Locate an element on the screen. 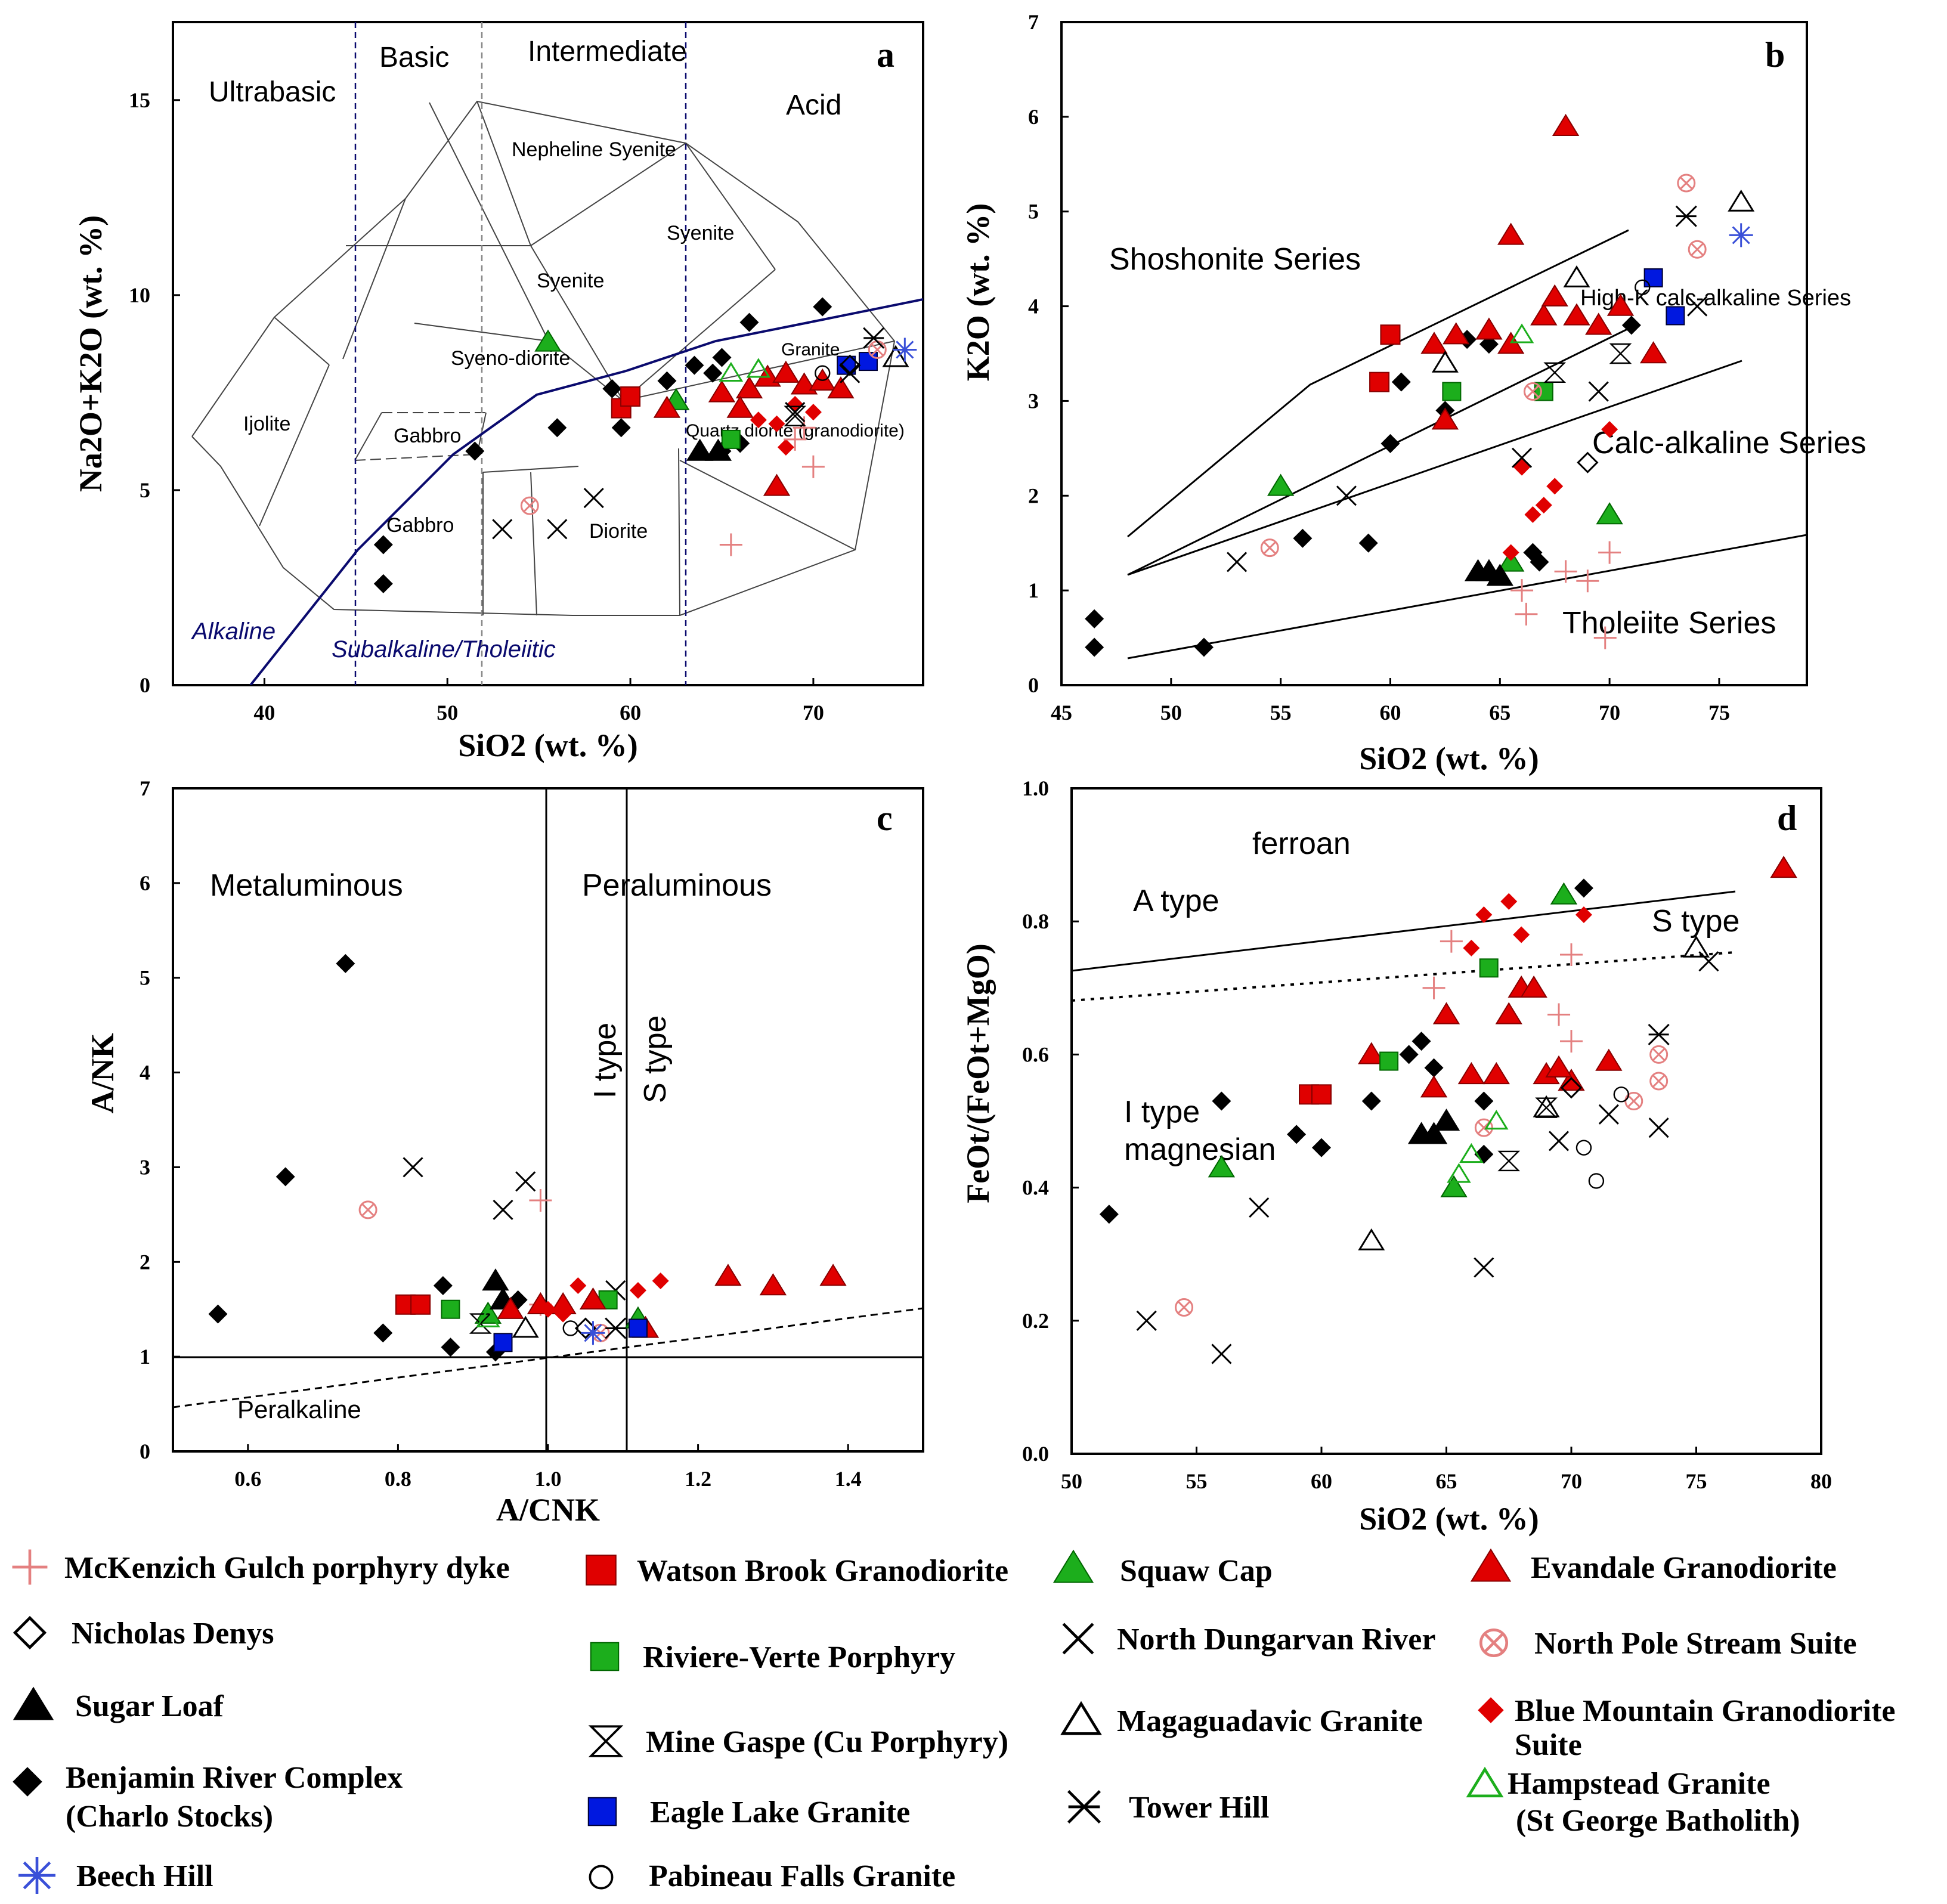  legend-label: Mine Gaspe (Cu Porphyry) is located at coordinates (827, 1742).